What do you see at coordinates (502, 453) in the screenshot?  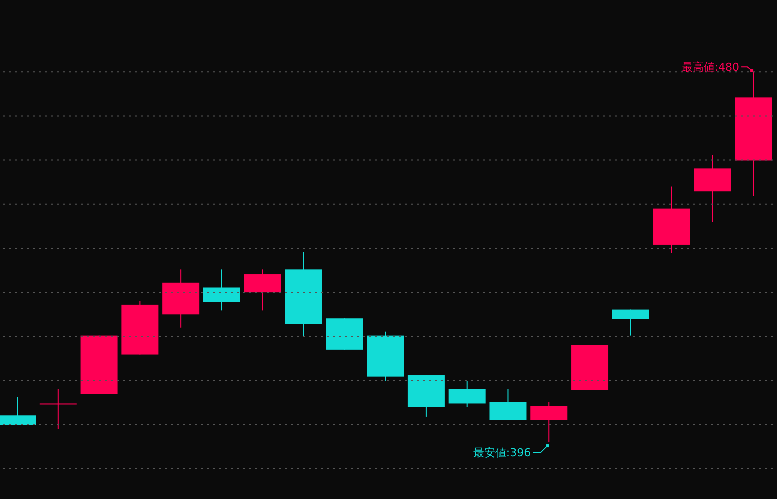 I see `annotation: 最安値:396` at bounding box center [502, 453].